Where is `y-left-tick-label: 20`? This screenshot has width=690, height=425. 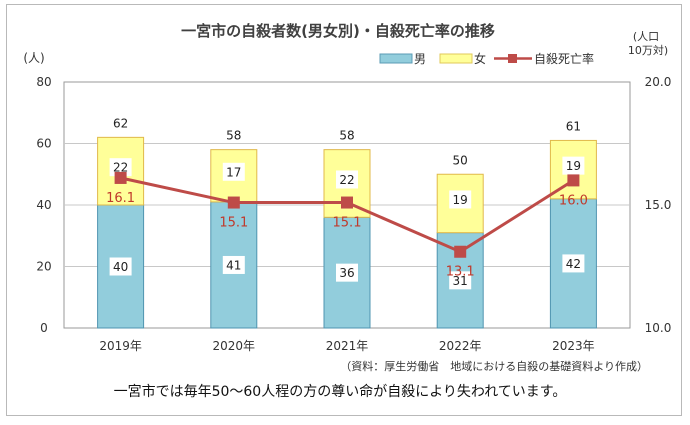
y-left-tick-label: 20 is located at coordinates (43, 267).